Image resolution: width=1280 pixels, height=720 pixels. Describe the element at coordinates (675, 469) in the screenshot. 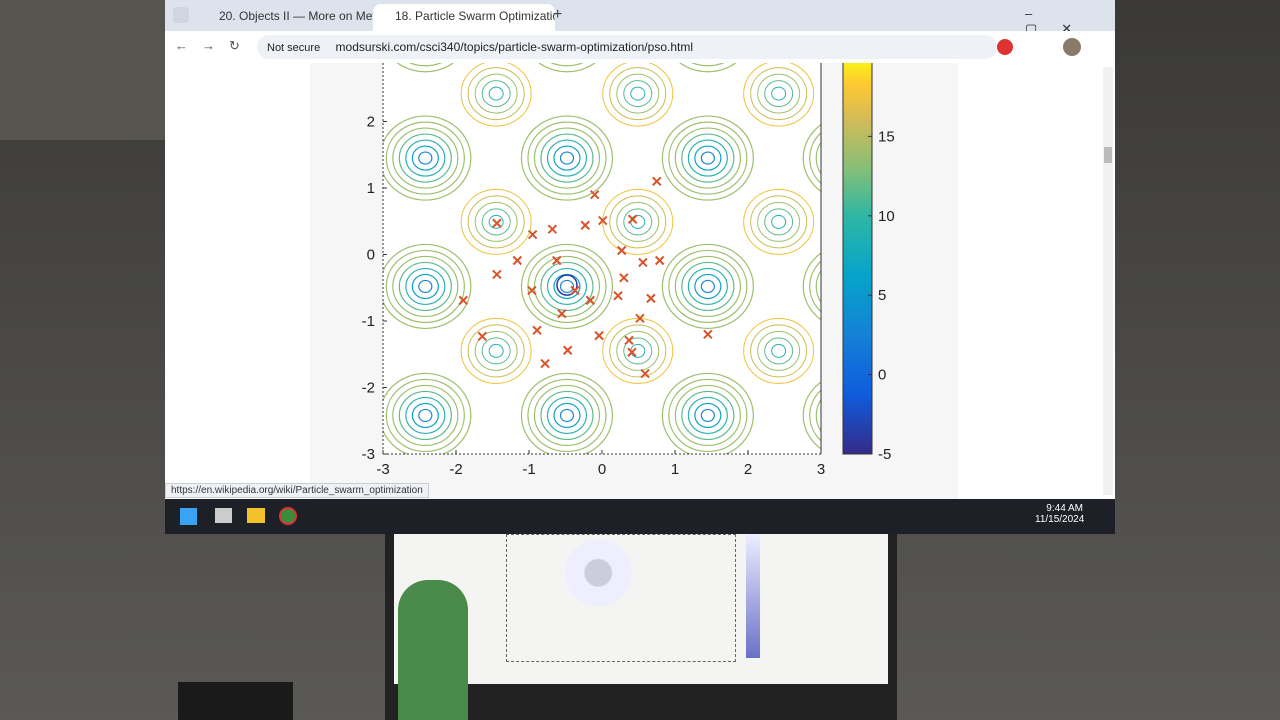

I see `x-tick-label: 1` at that location.